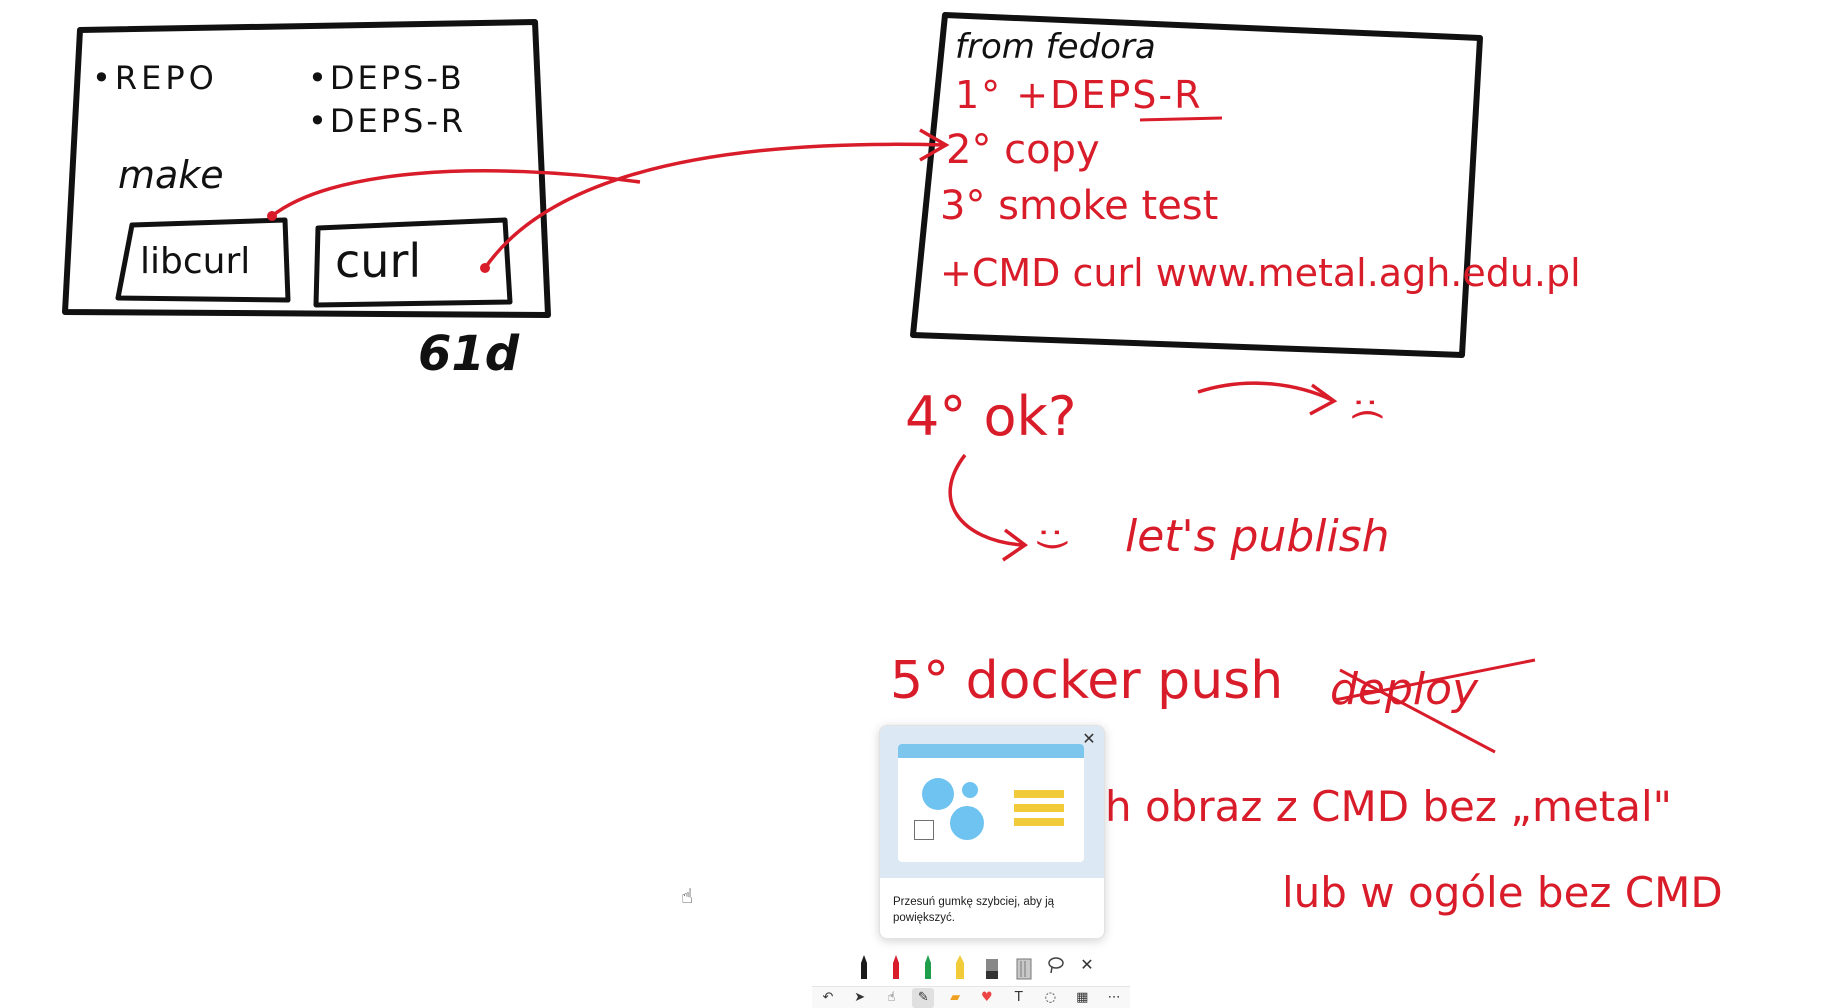 The image size is (1827, 1008). What do you see at coordinates (687, 896) in the screenshot?
I see `hand-cursor-icon: ☝` at bounding box center [687, 896].